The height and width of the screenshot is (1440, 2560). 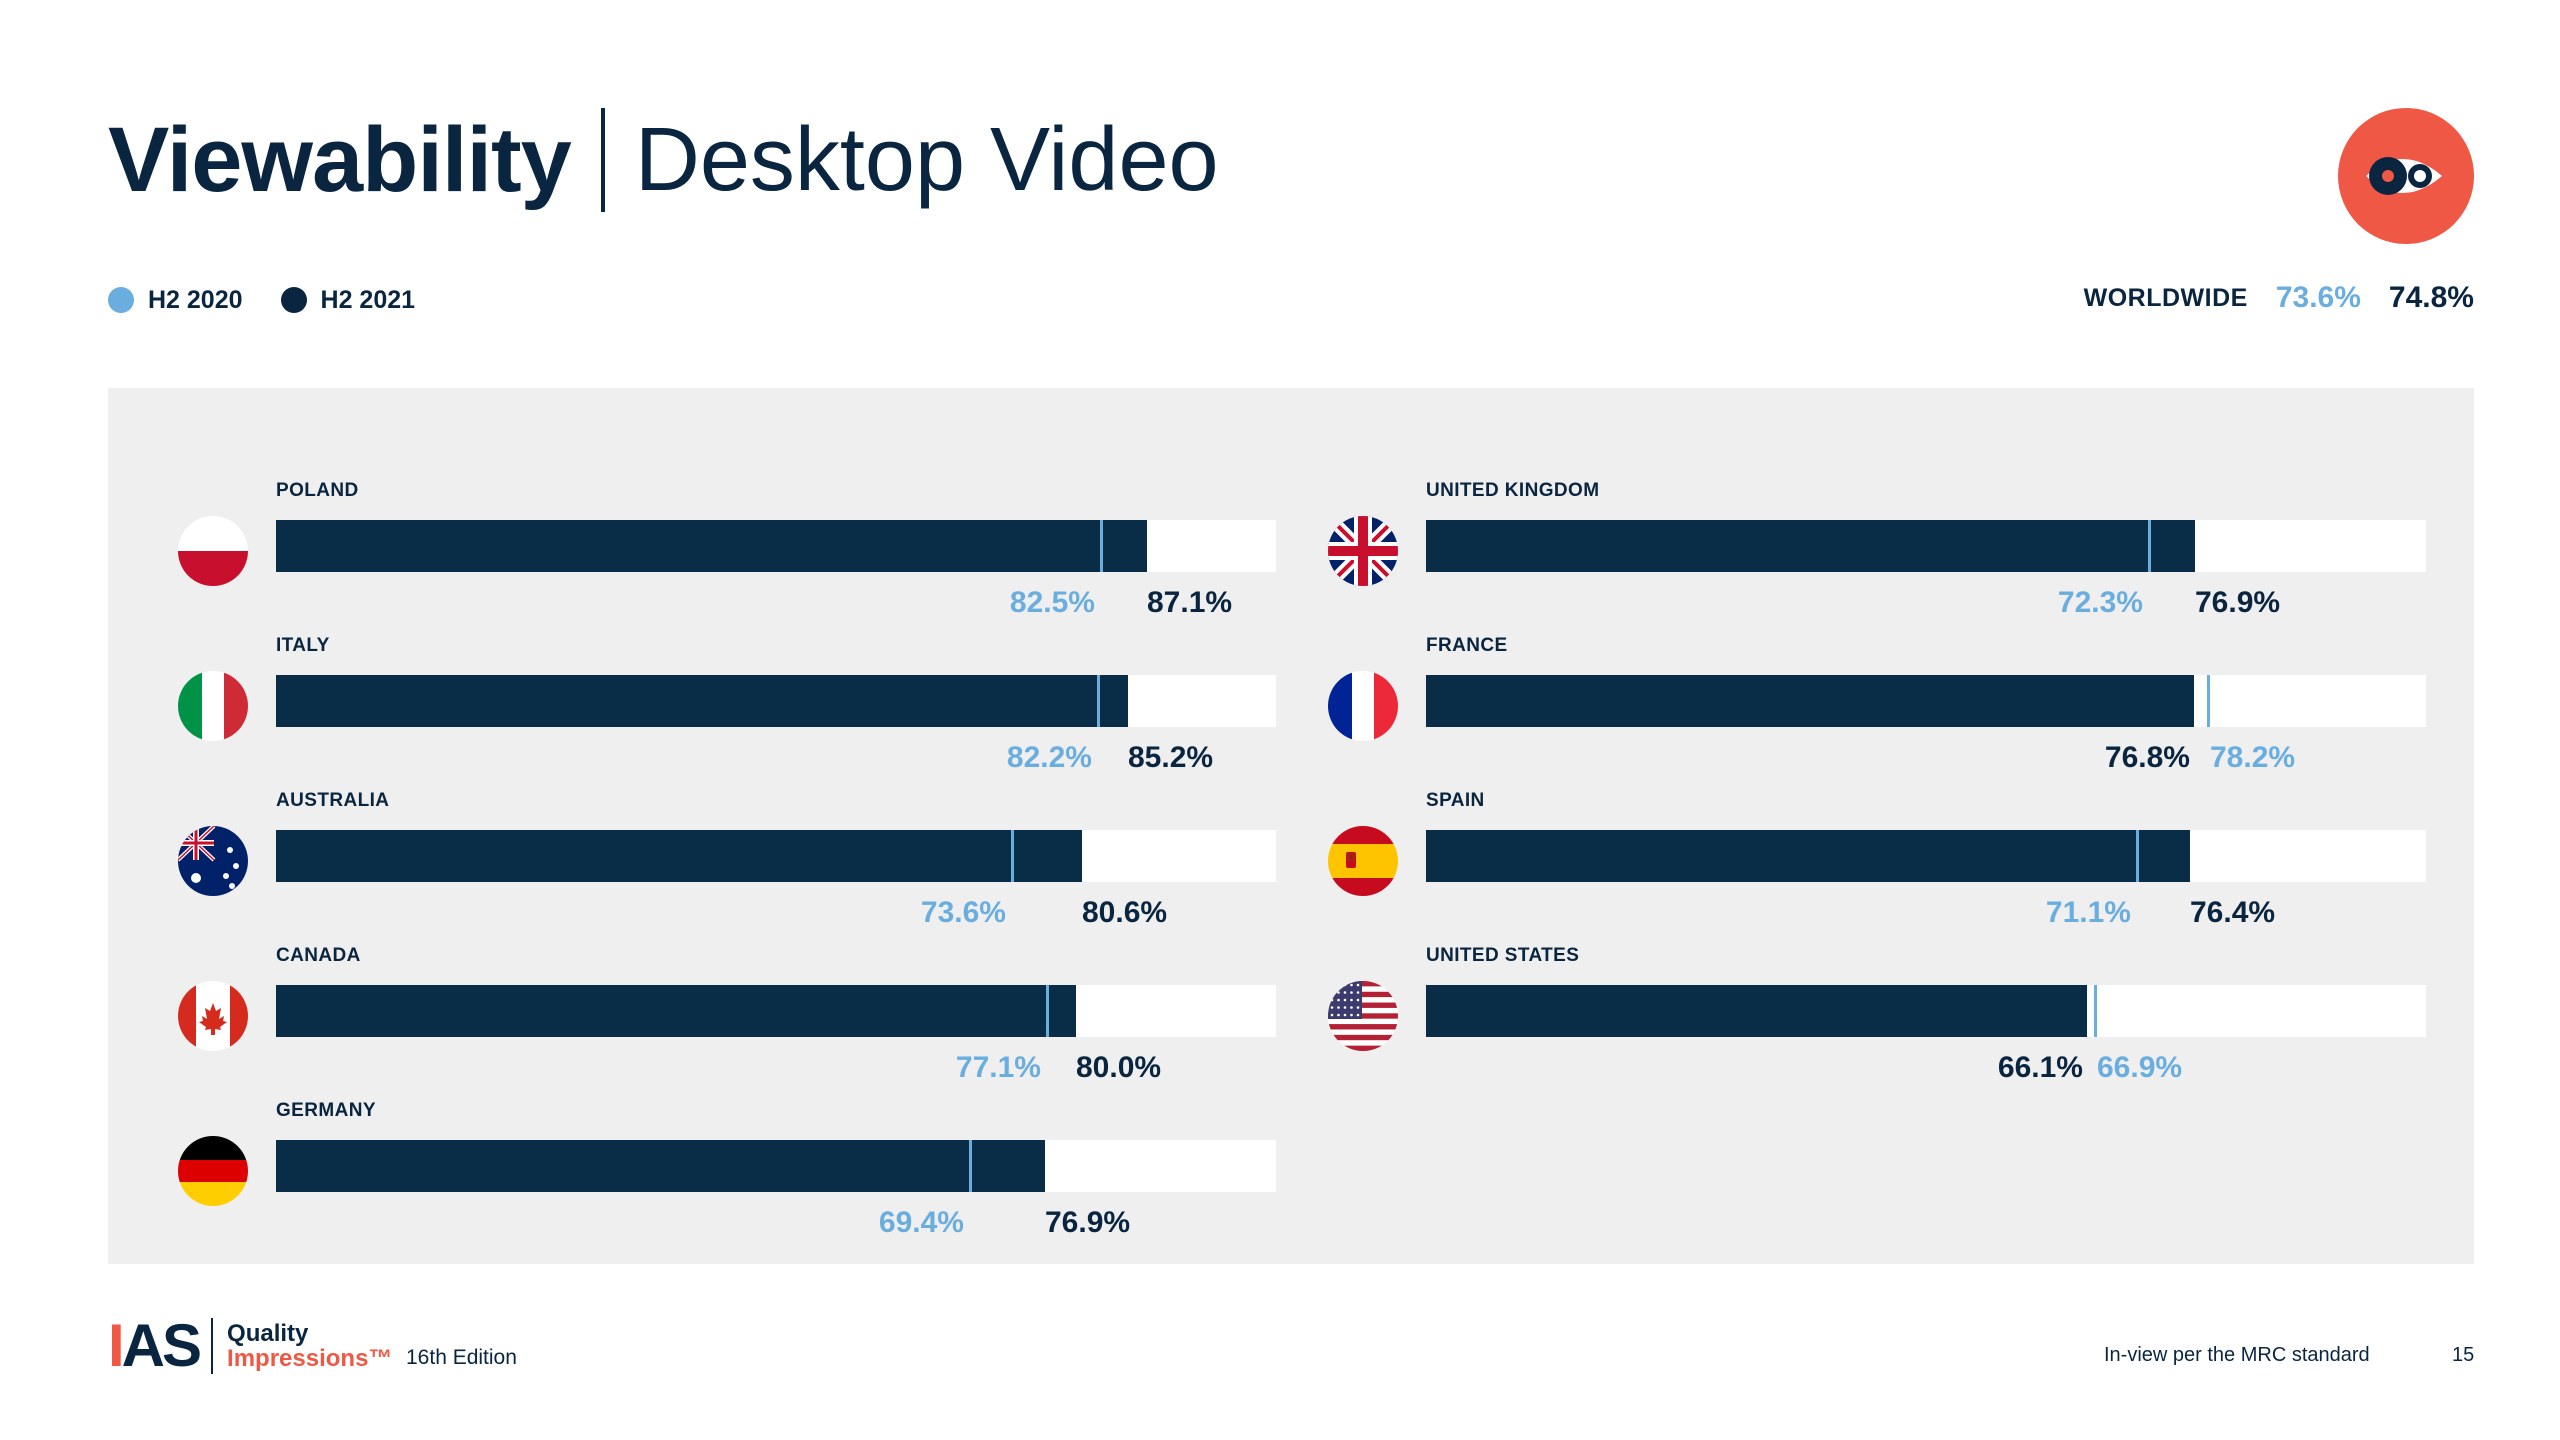 What do you see at coordinates (1098, 701) in the screenshot?
I see `marker-h2-2020-italy` at bounding box center [1098, 701].